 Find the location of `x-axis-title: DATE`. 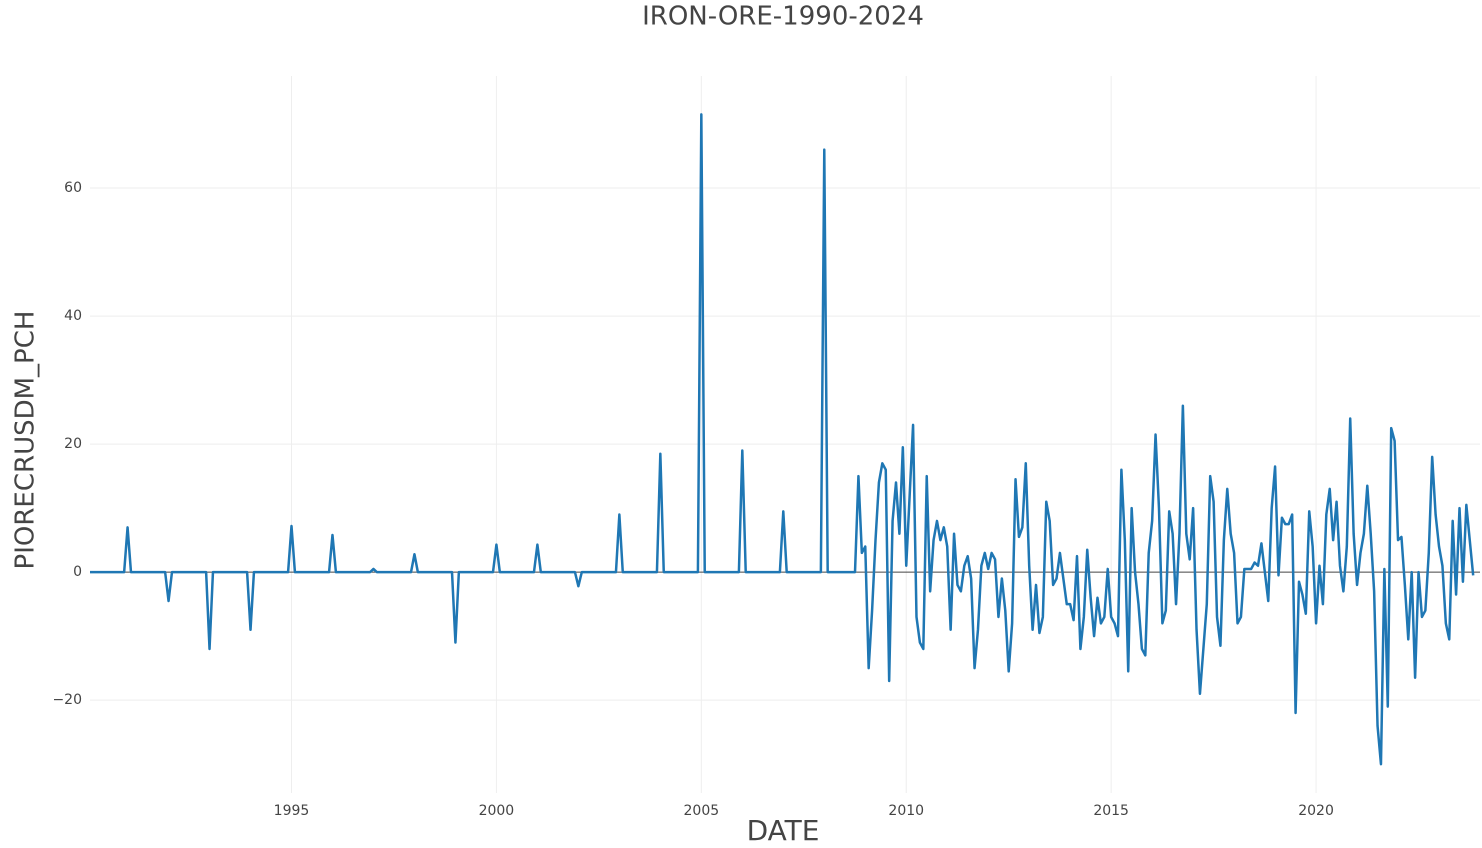

x-axis-title: DATE is located at coordinates (783, 830).